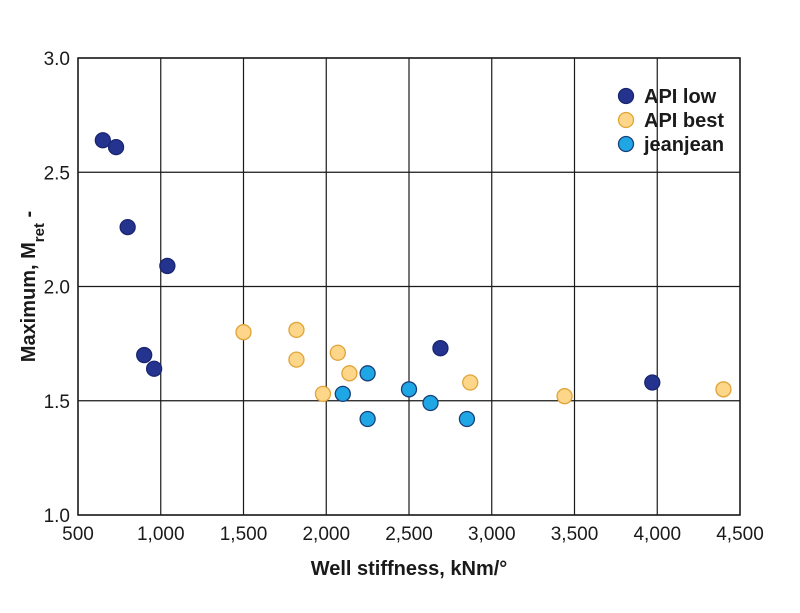  I want to click on legend-marker-jeanjean, so click(626, 144).